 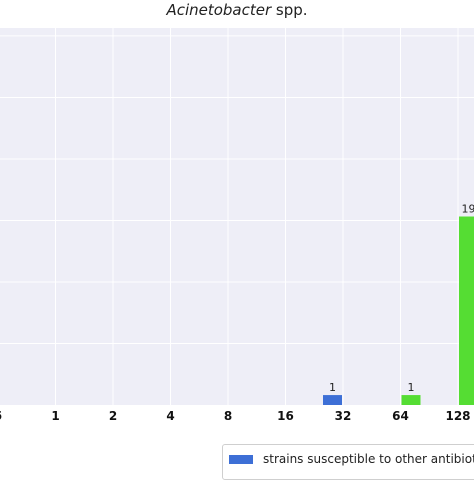 What do you see at coordinates (228, 416) in the screenshot?
I see `x-tick-label: 8` at bounding box center [228, 416].